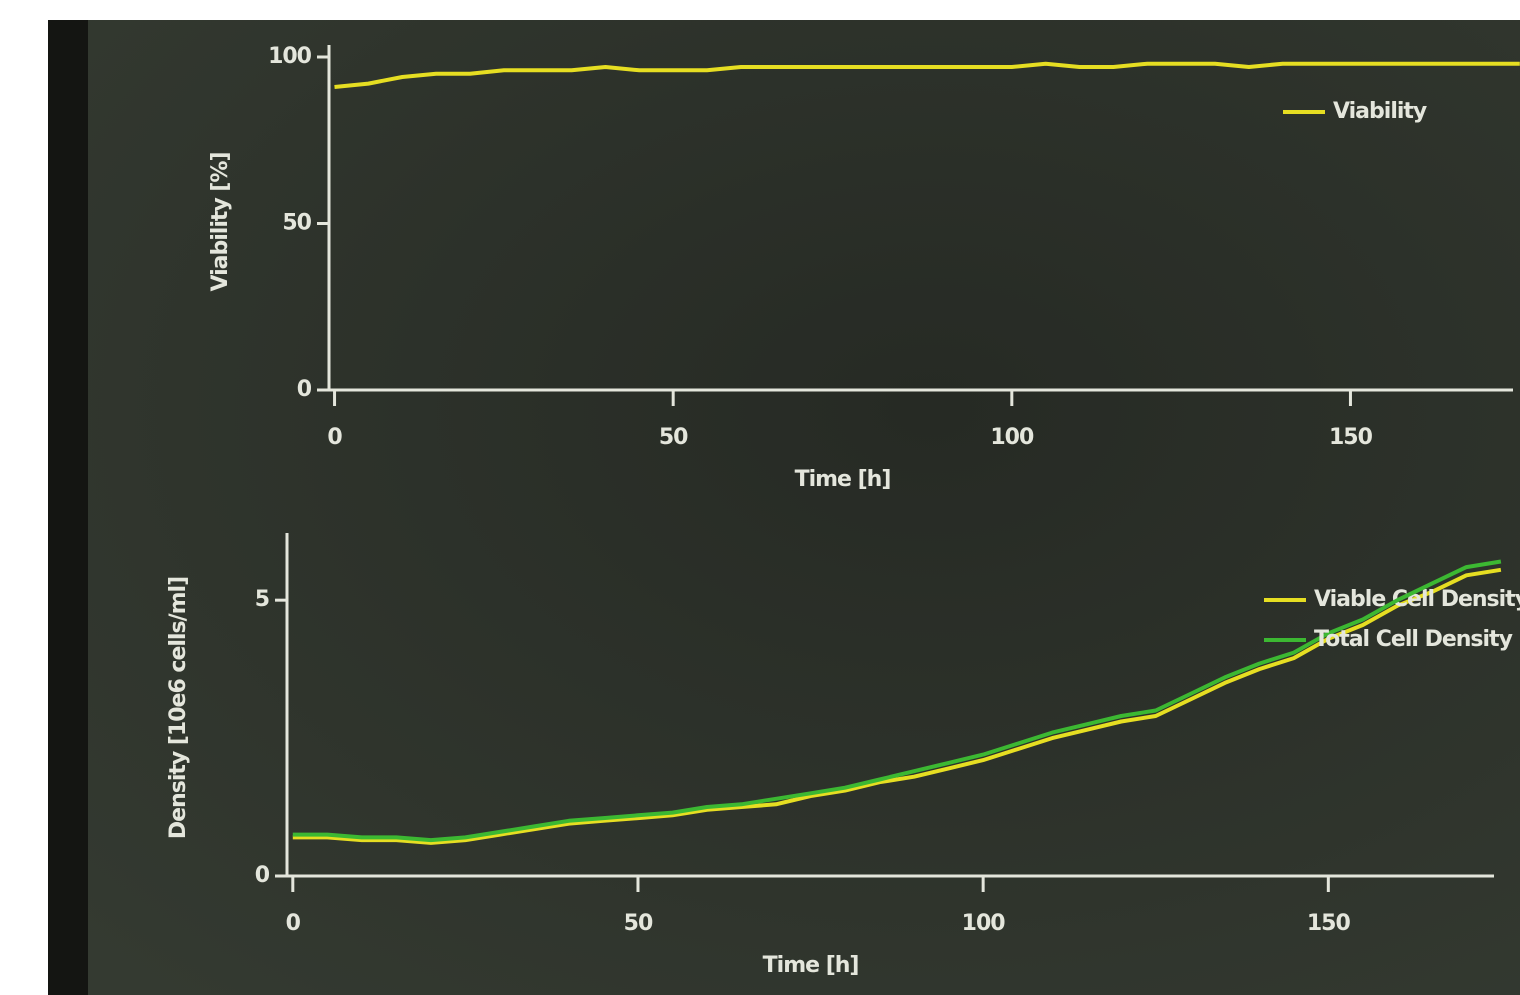  Describe the element at coordinates (1413, 639) in the screenshot. I see `legend-label: Total Cell Density` at that location.